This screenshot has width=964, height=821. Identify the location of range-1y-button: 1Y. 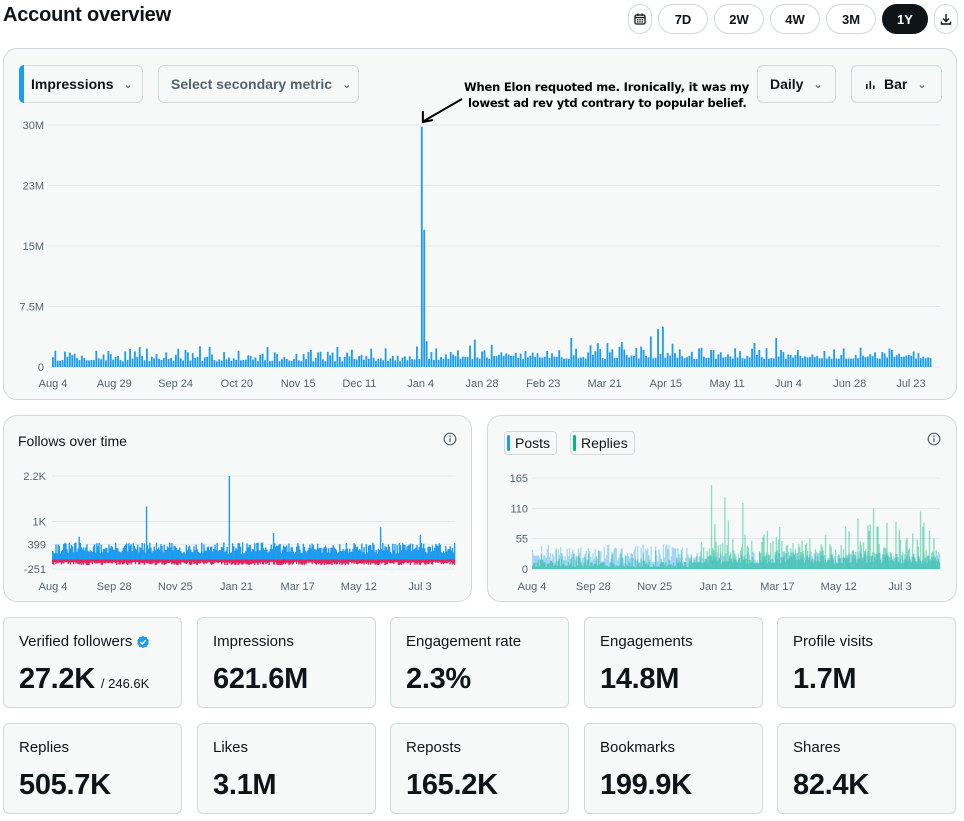
(905, 19).